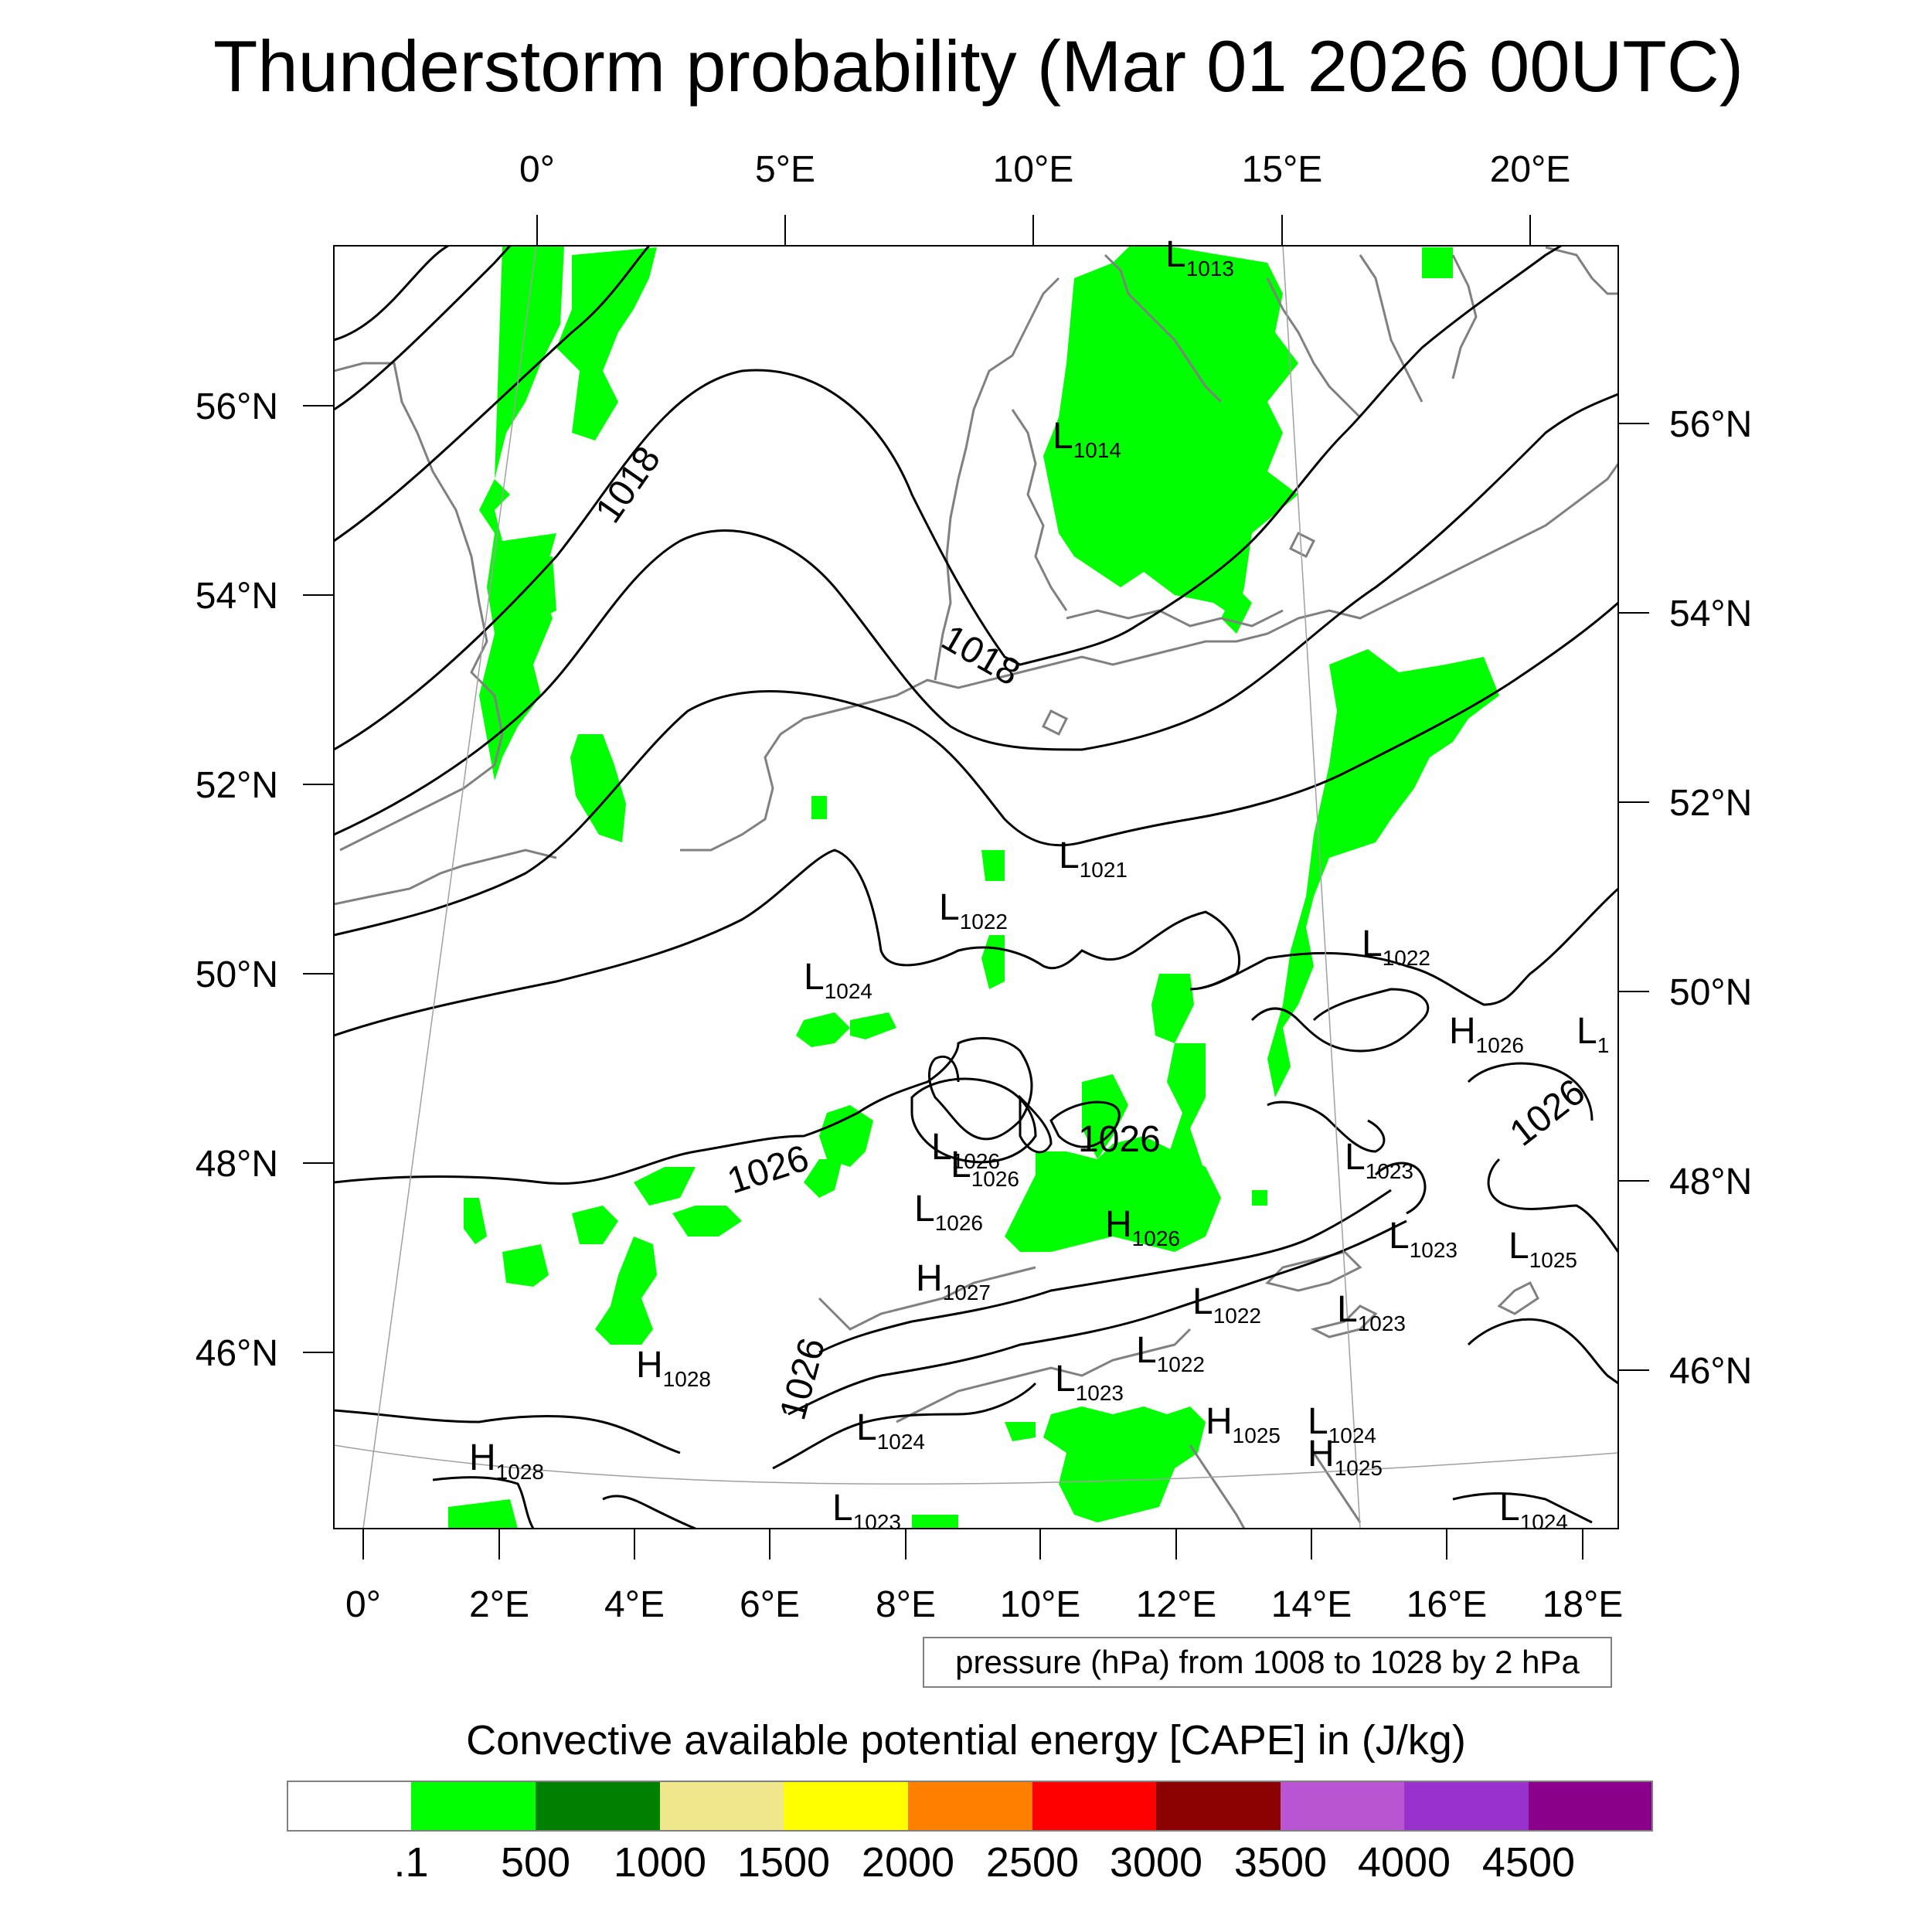  Describe the element at coordinates (1243, 1424) in the screenshot. I see `pressure-system-marker: H1025` at that location.